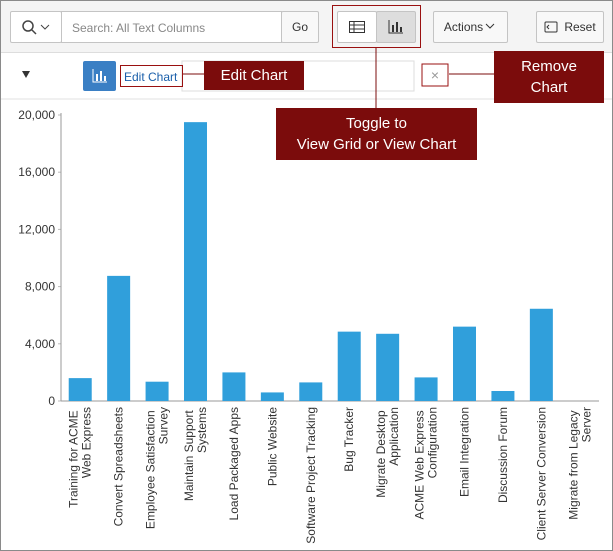 The image size is (613, 551). What do you see at coordinates (36, 115) in the screenshot?
I see `y-tick-label: 20,000` at bounding box center [36, 115].